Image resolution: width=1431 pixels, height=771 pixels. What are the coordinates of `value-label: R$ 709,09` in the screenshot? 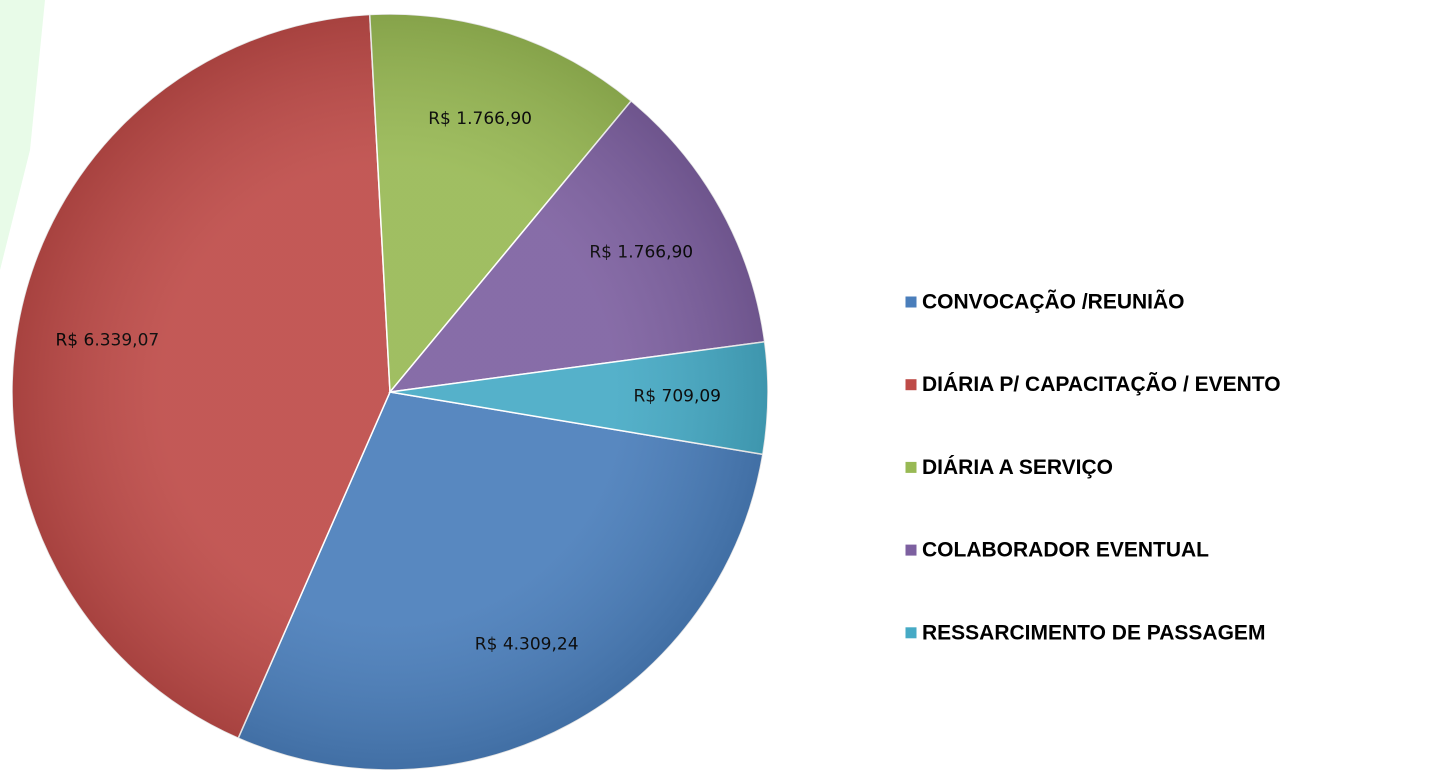 It's located at (677, 397).